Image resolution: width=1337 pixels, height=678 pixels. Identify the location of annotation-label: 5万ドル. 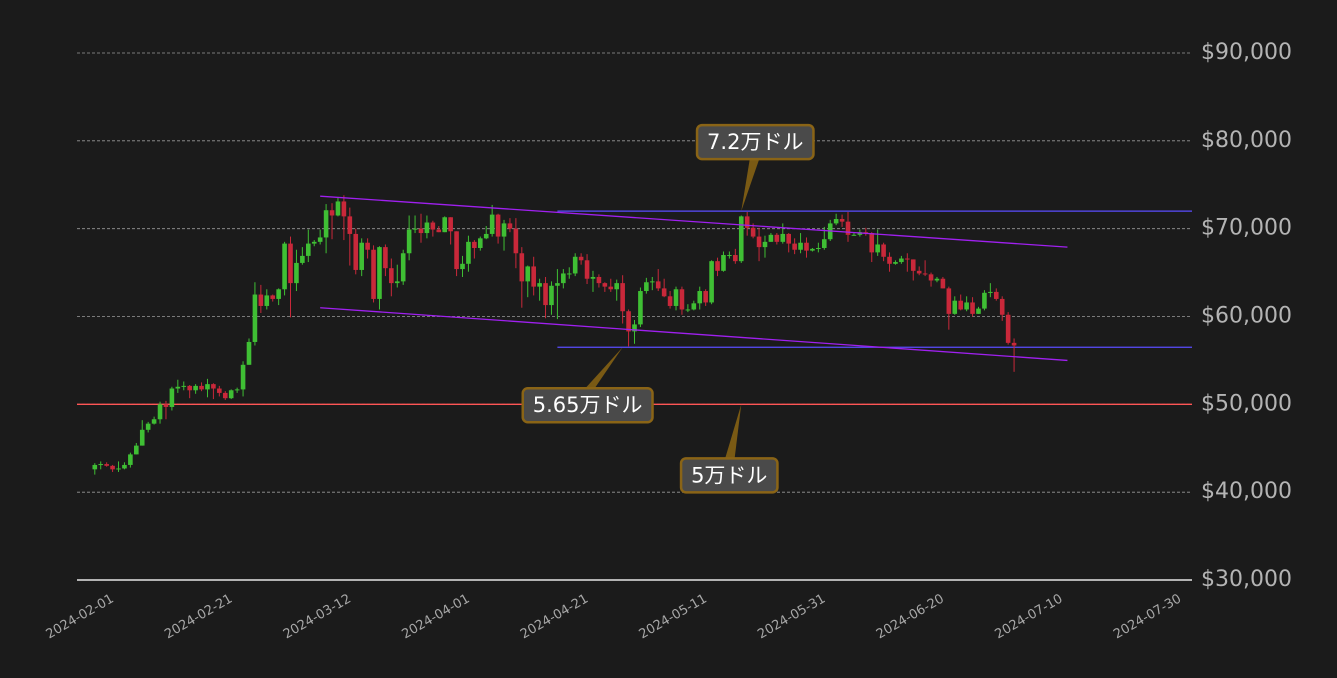
(729, 475).